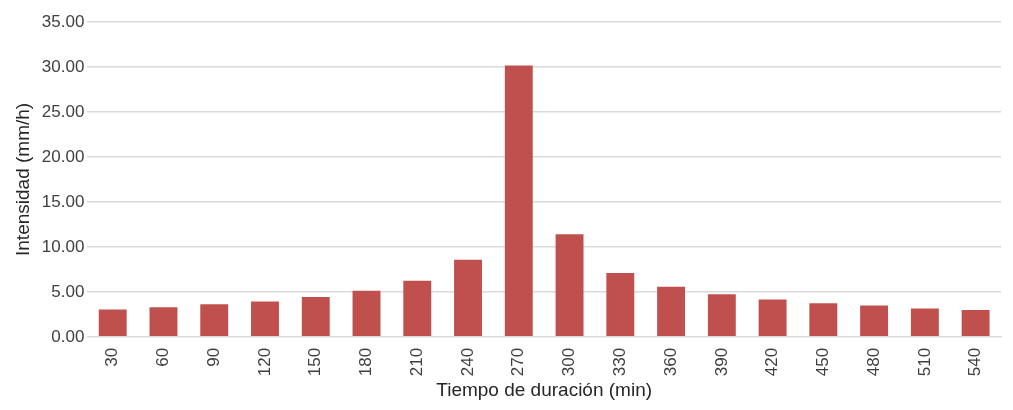 Image resolution: width=1013 pixels, height=410 pixels. I want to click on y-tick-label: 30.00, so click(63, 66).